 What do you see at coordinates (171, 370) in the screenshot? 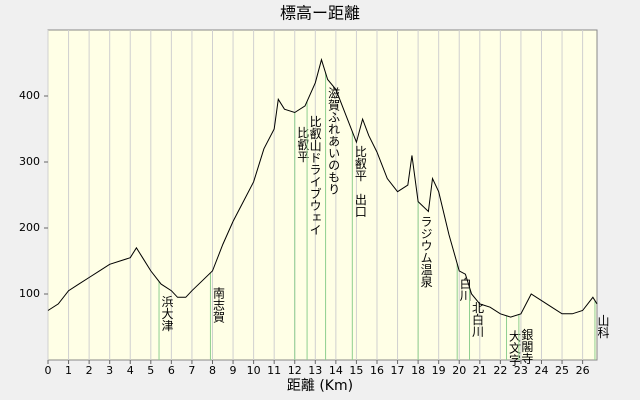
I see `x-tick-label: 6` at bounding box center [171, 370].